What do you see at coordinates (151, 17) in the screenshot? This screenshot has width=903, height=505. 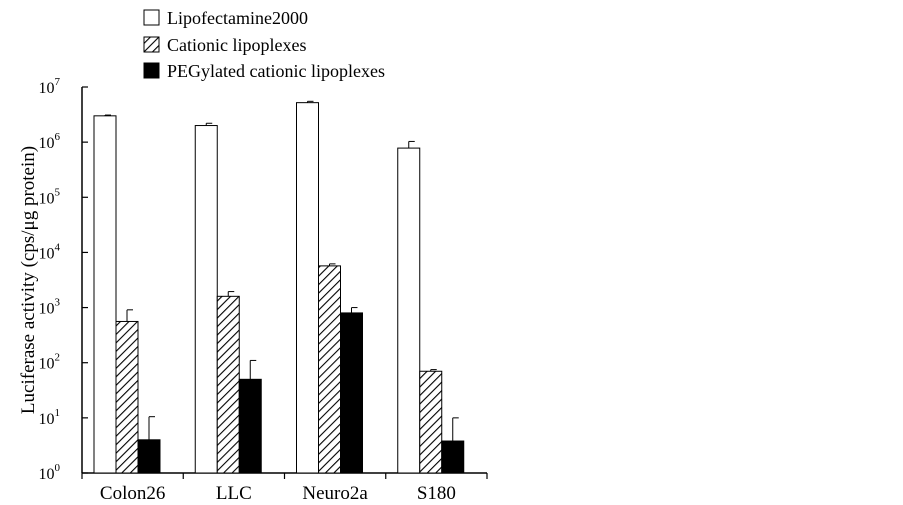 I see `legend-swatch-white` at bounding box center [151, 17].